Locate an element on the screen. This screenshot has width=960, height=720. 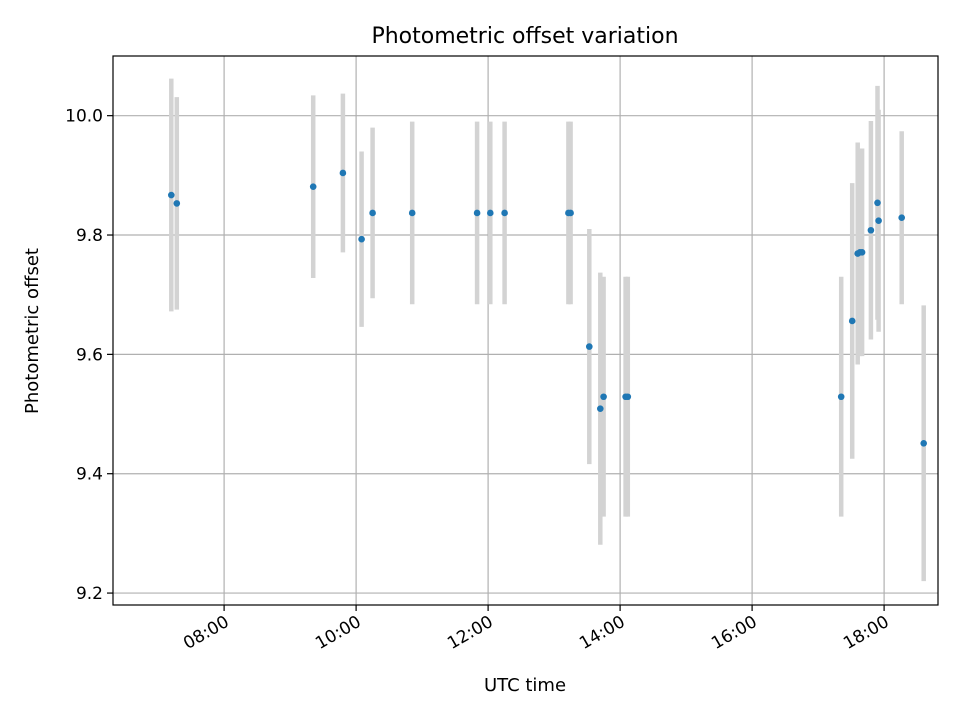
x-tick-label: 08:00 is located at coordinates (206, 633).